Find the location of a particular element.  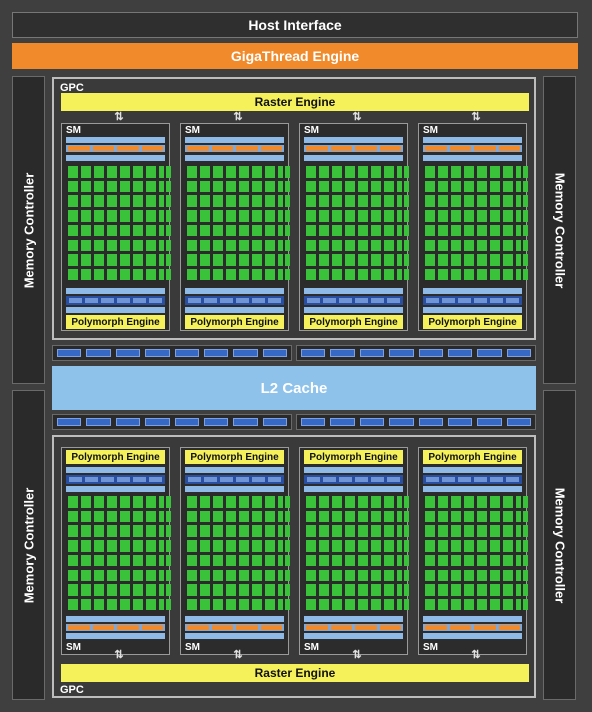

sm-label: SM is located at coordinates (430, 130).